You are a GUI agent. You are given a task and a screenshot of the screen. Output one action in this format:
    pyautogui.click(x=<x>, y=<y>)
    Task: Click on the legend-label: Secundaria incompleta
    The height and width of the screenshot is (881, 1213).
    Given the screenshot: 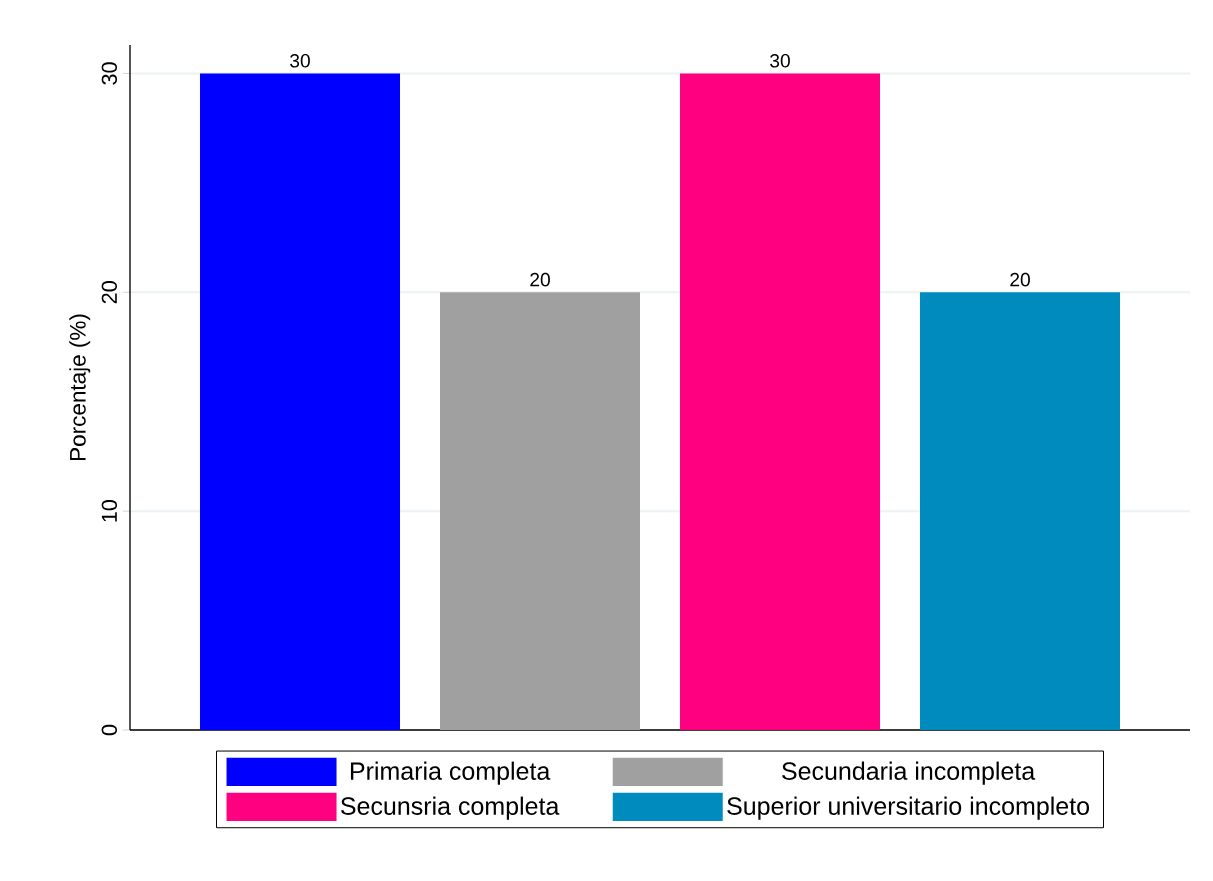 What is the action you would take?
    pyautogui.click(x=909, y=773)
    